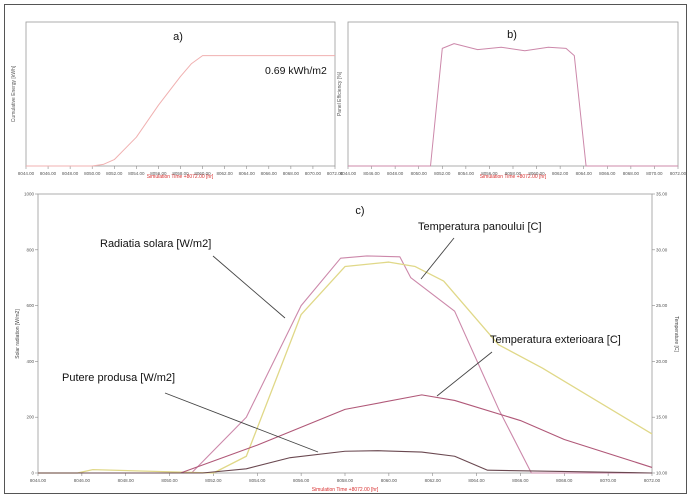 Image resolution: width=693 pixels, height=499 pixels. I want to click on panel-a-series, so click(180, 111).